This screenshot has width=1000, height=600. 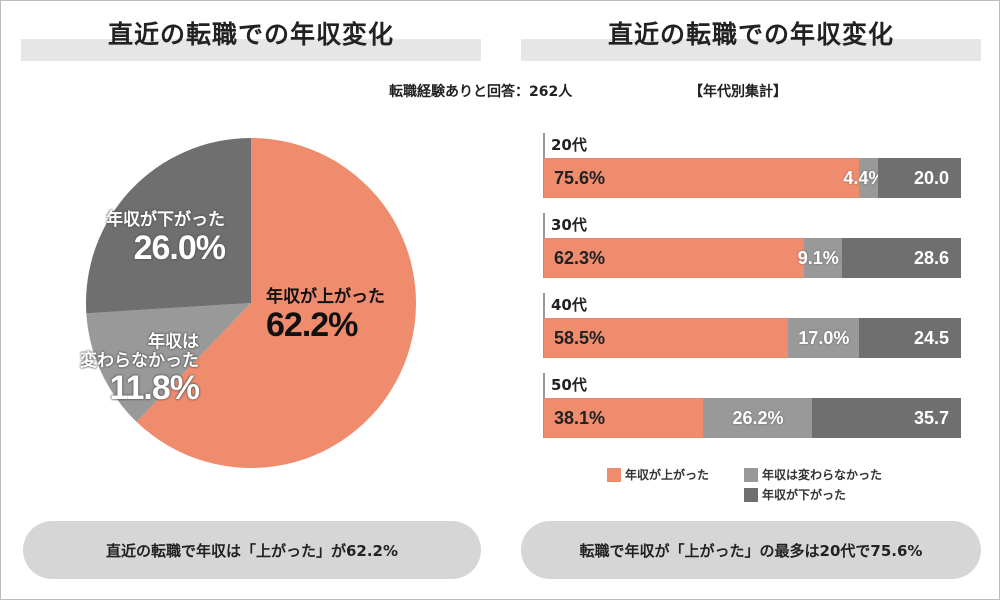 I want to click on pie-label-down-text: 年収が下がった, so click(x=165, y=220).